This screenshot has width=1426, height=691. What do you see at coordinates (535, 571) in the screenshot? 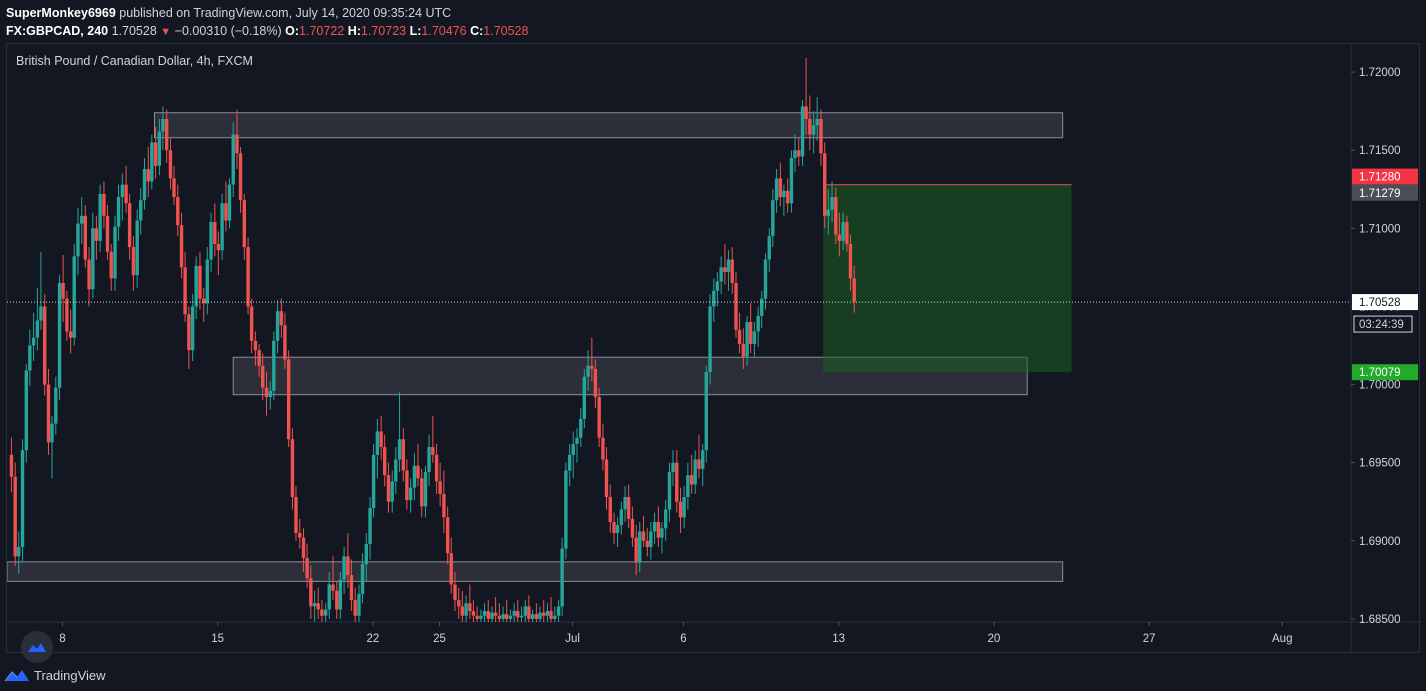
I see `bottom-zone` at bounding box center [535, 571].